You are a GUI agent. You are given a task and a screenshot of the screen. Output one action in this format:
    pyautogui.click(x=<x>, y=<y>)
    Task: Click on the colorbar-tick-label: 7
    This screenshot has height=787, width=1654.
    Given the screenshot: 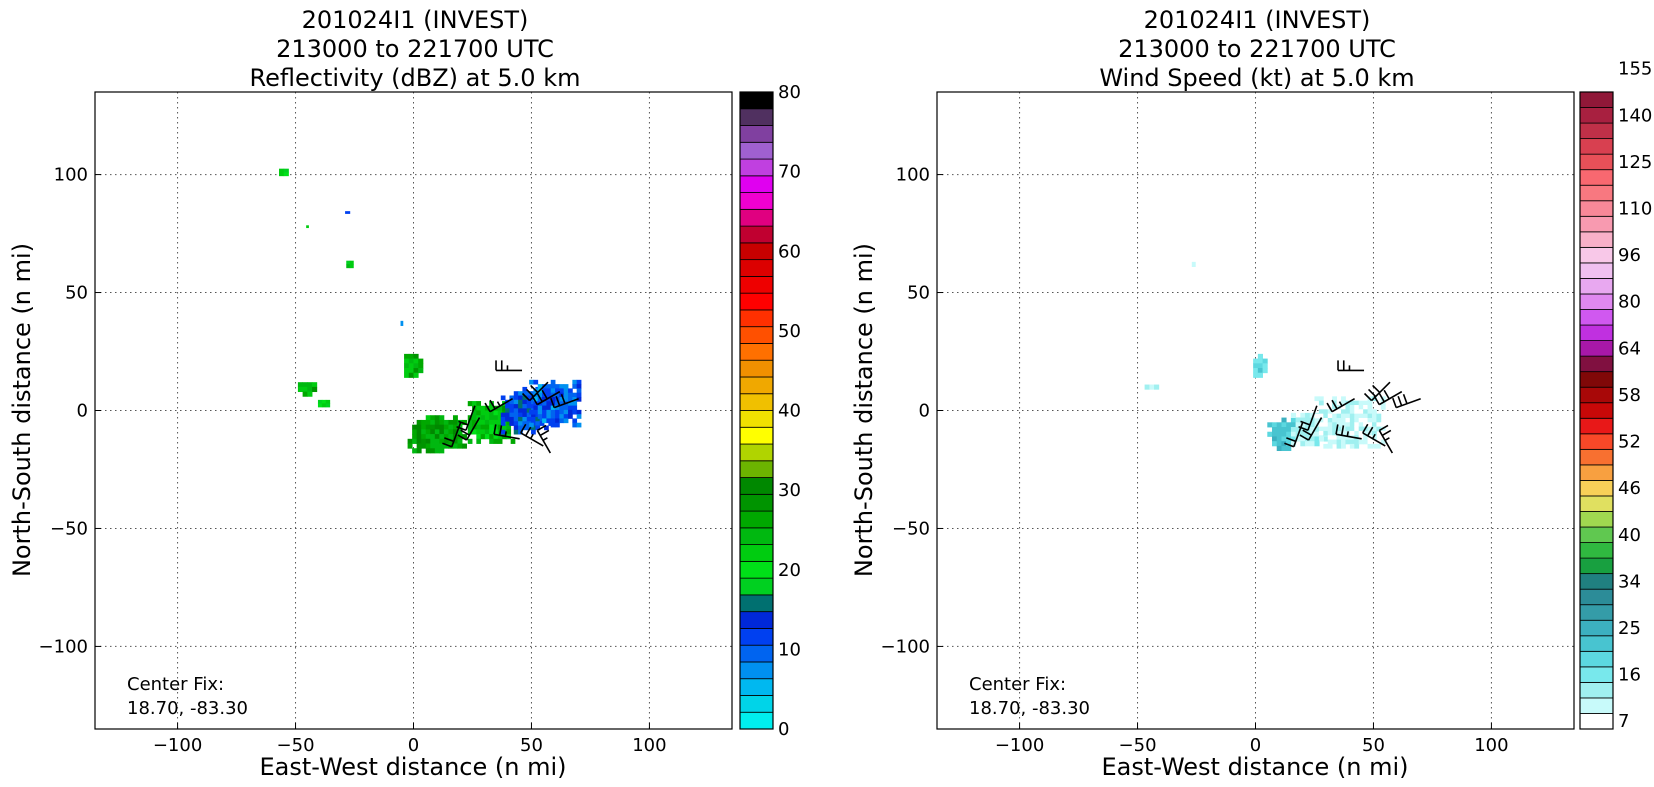 What is the action you would take?
    pyautogui.click(x=1623, y=721)
    